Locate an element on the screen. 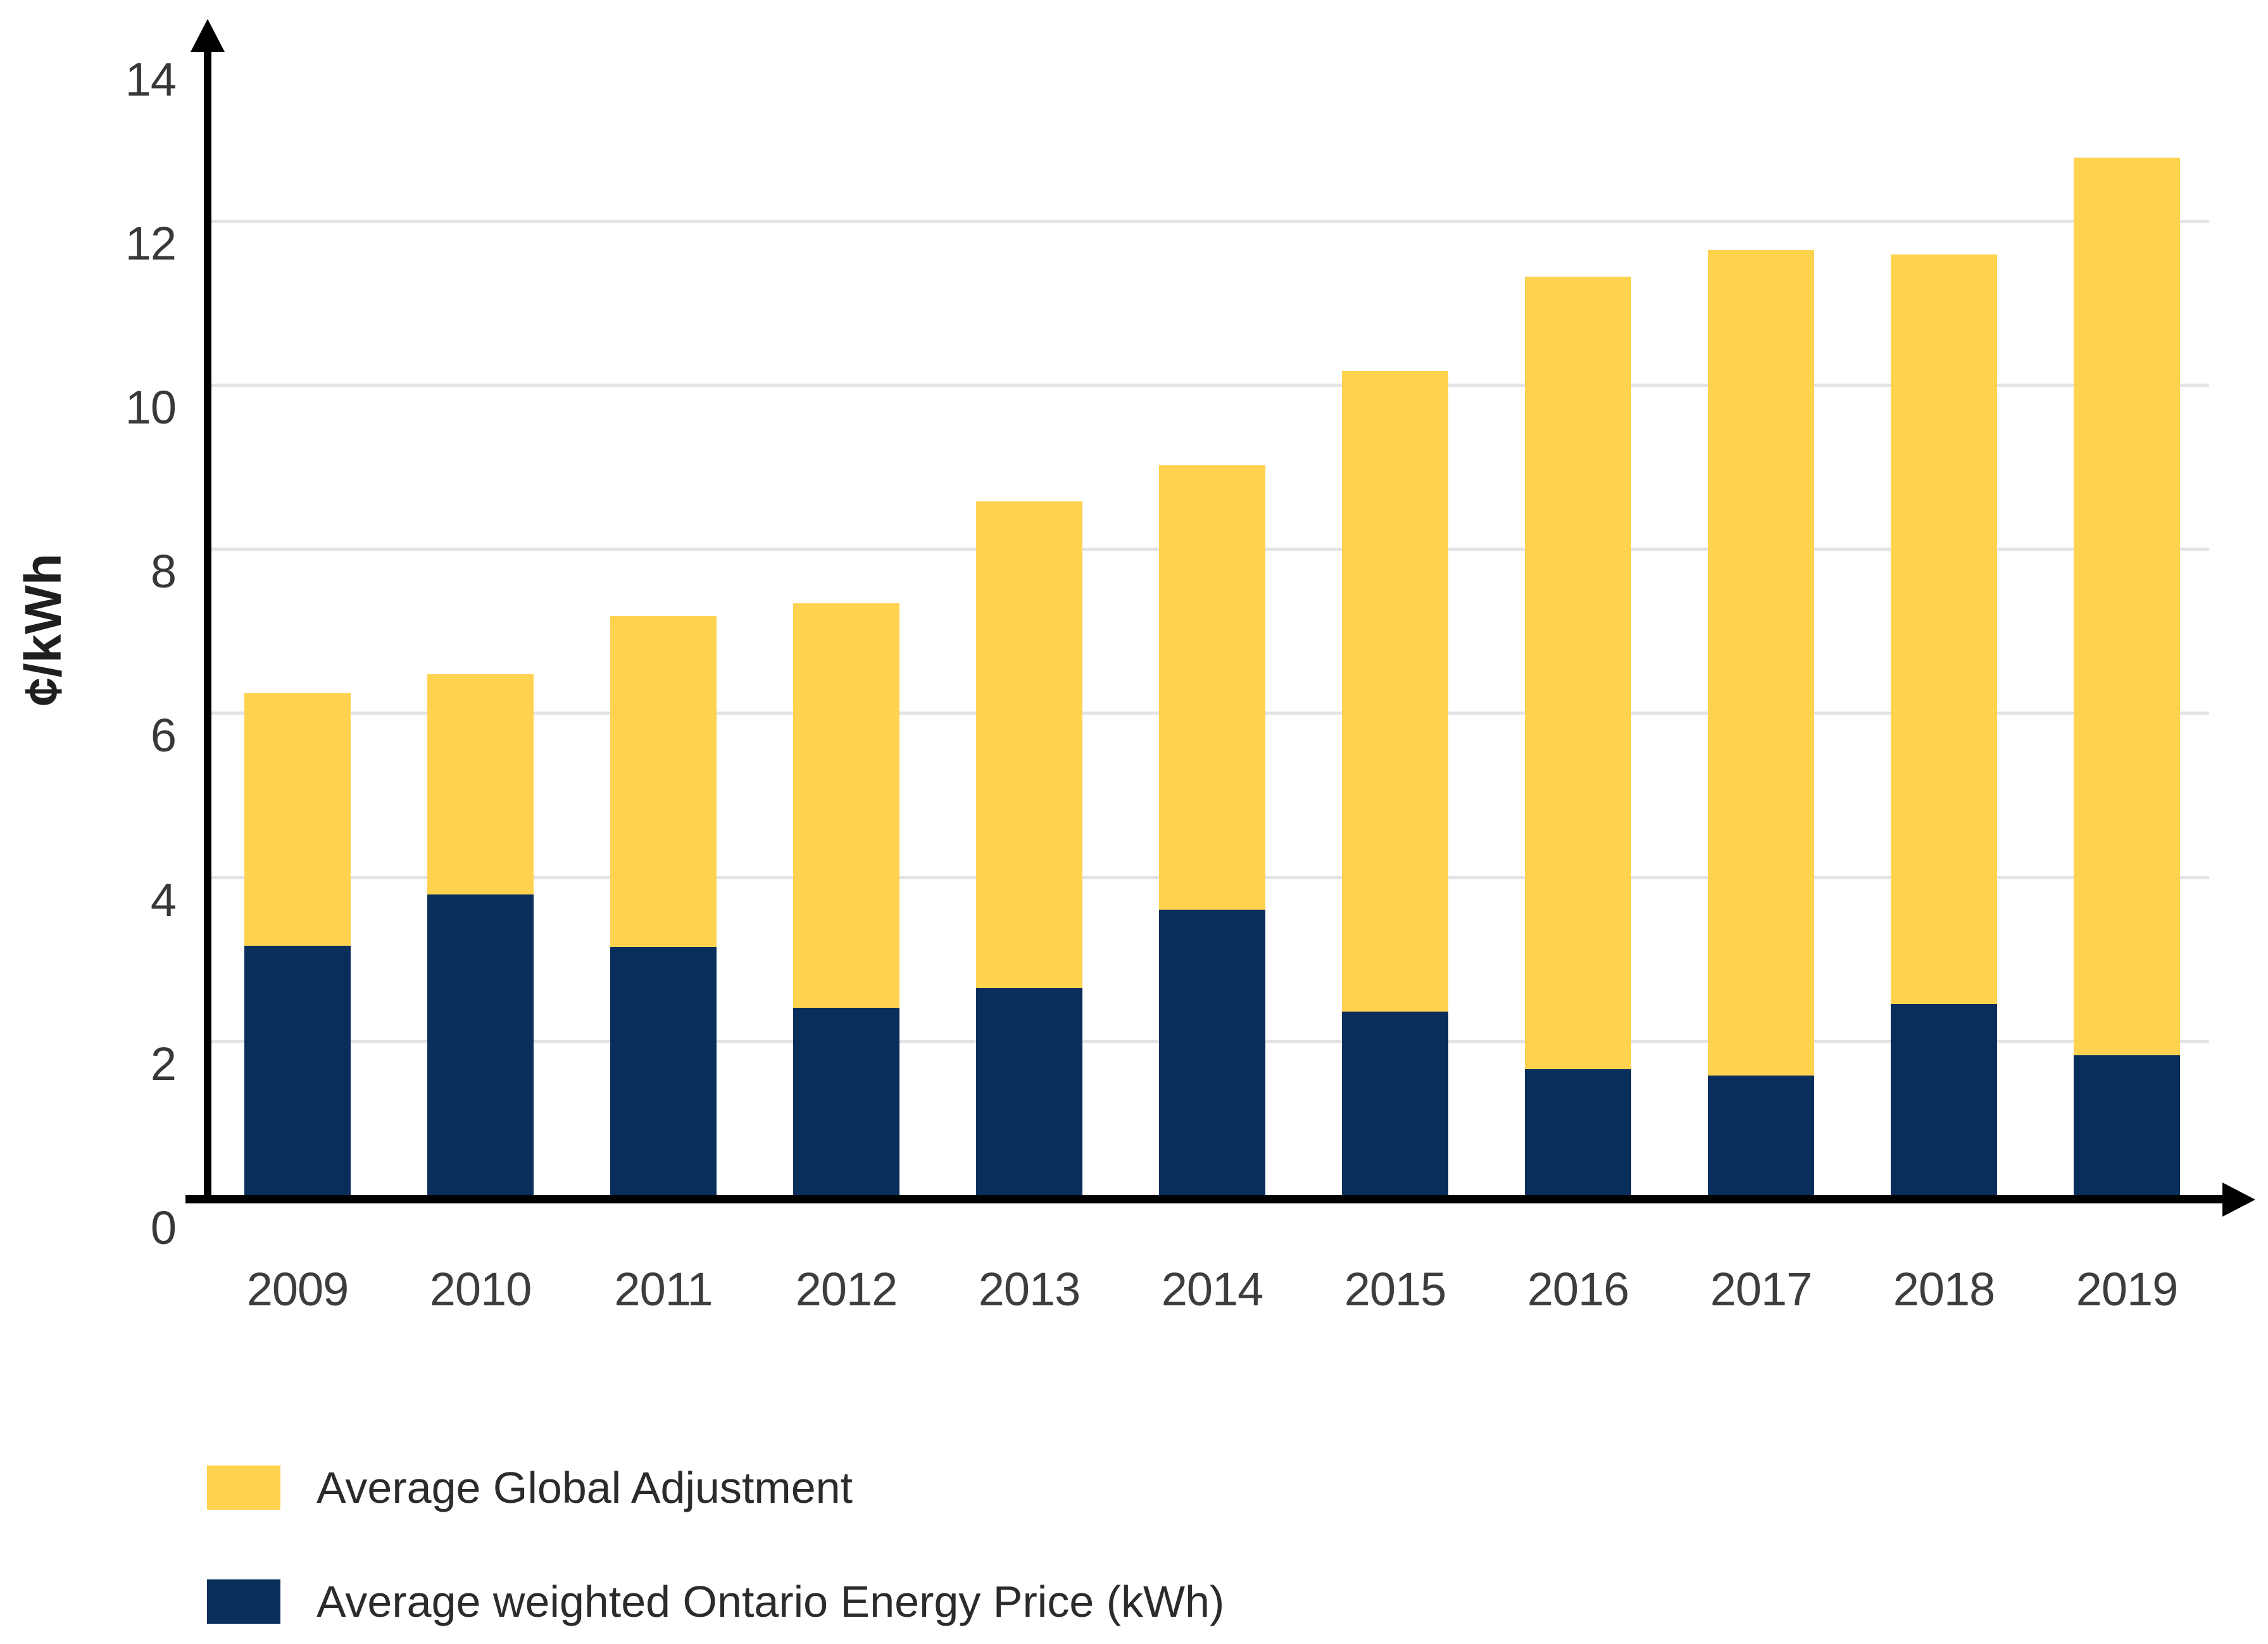  bar-2013-global-adjustment is located at coordinates (1029, 744).